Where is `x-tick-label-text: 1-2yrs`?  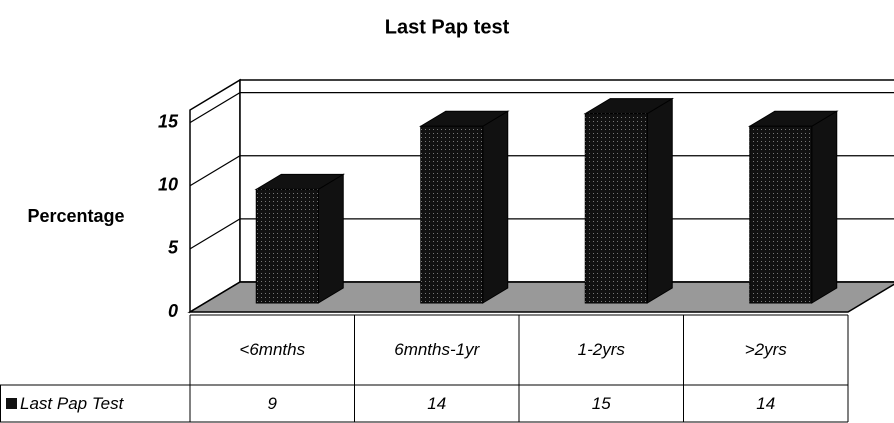 x-tick-label-text: 1-2yrs is located at coordinates (601, 349).